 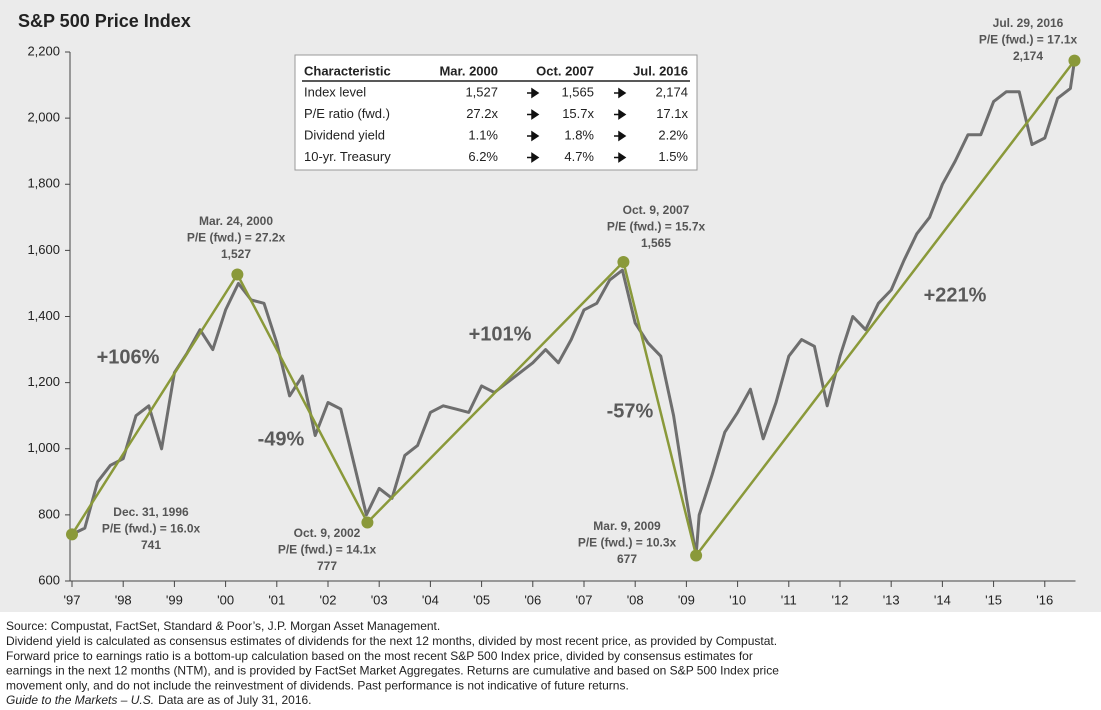 I want to click on x-tick-label: '03, so click(x=379, y=599).